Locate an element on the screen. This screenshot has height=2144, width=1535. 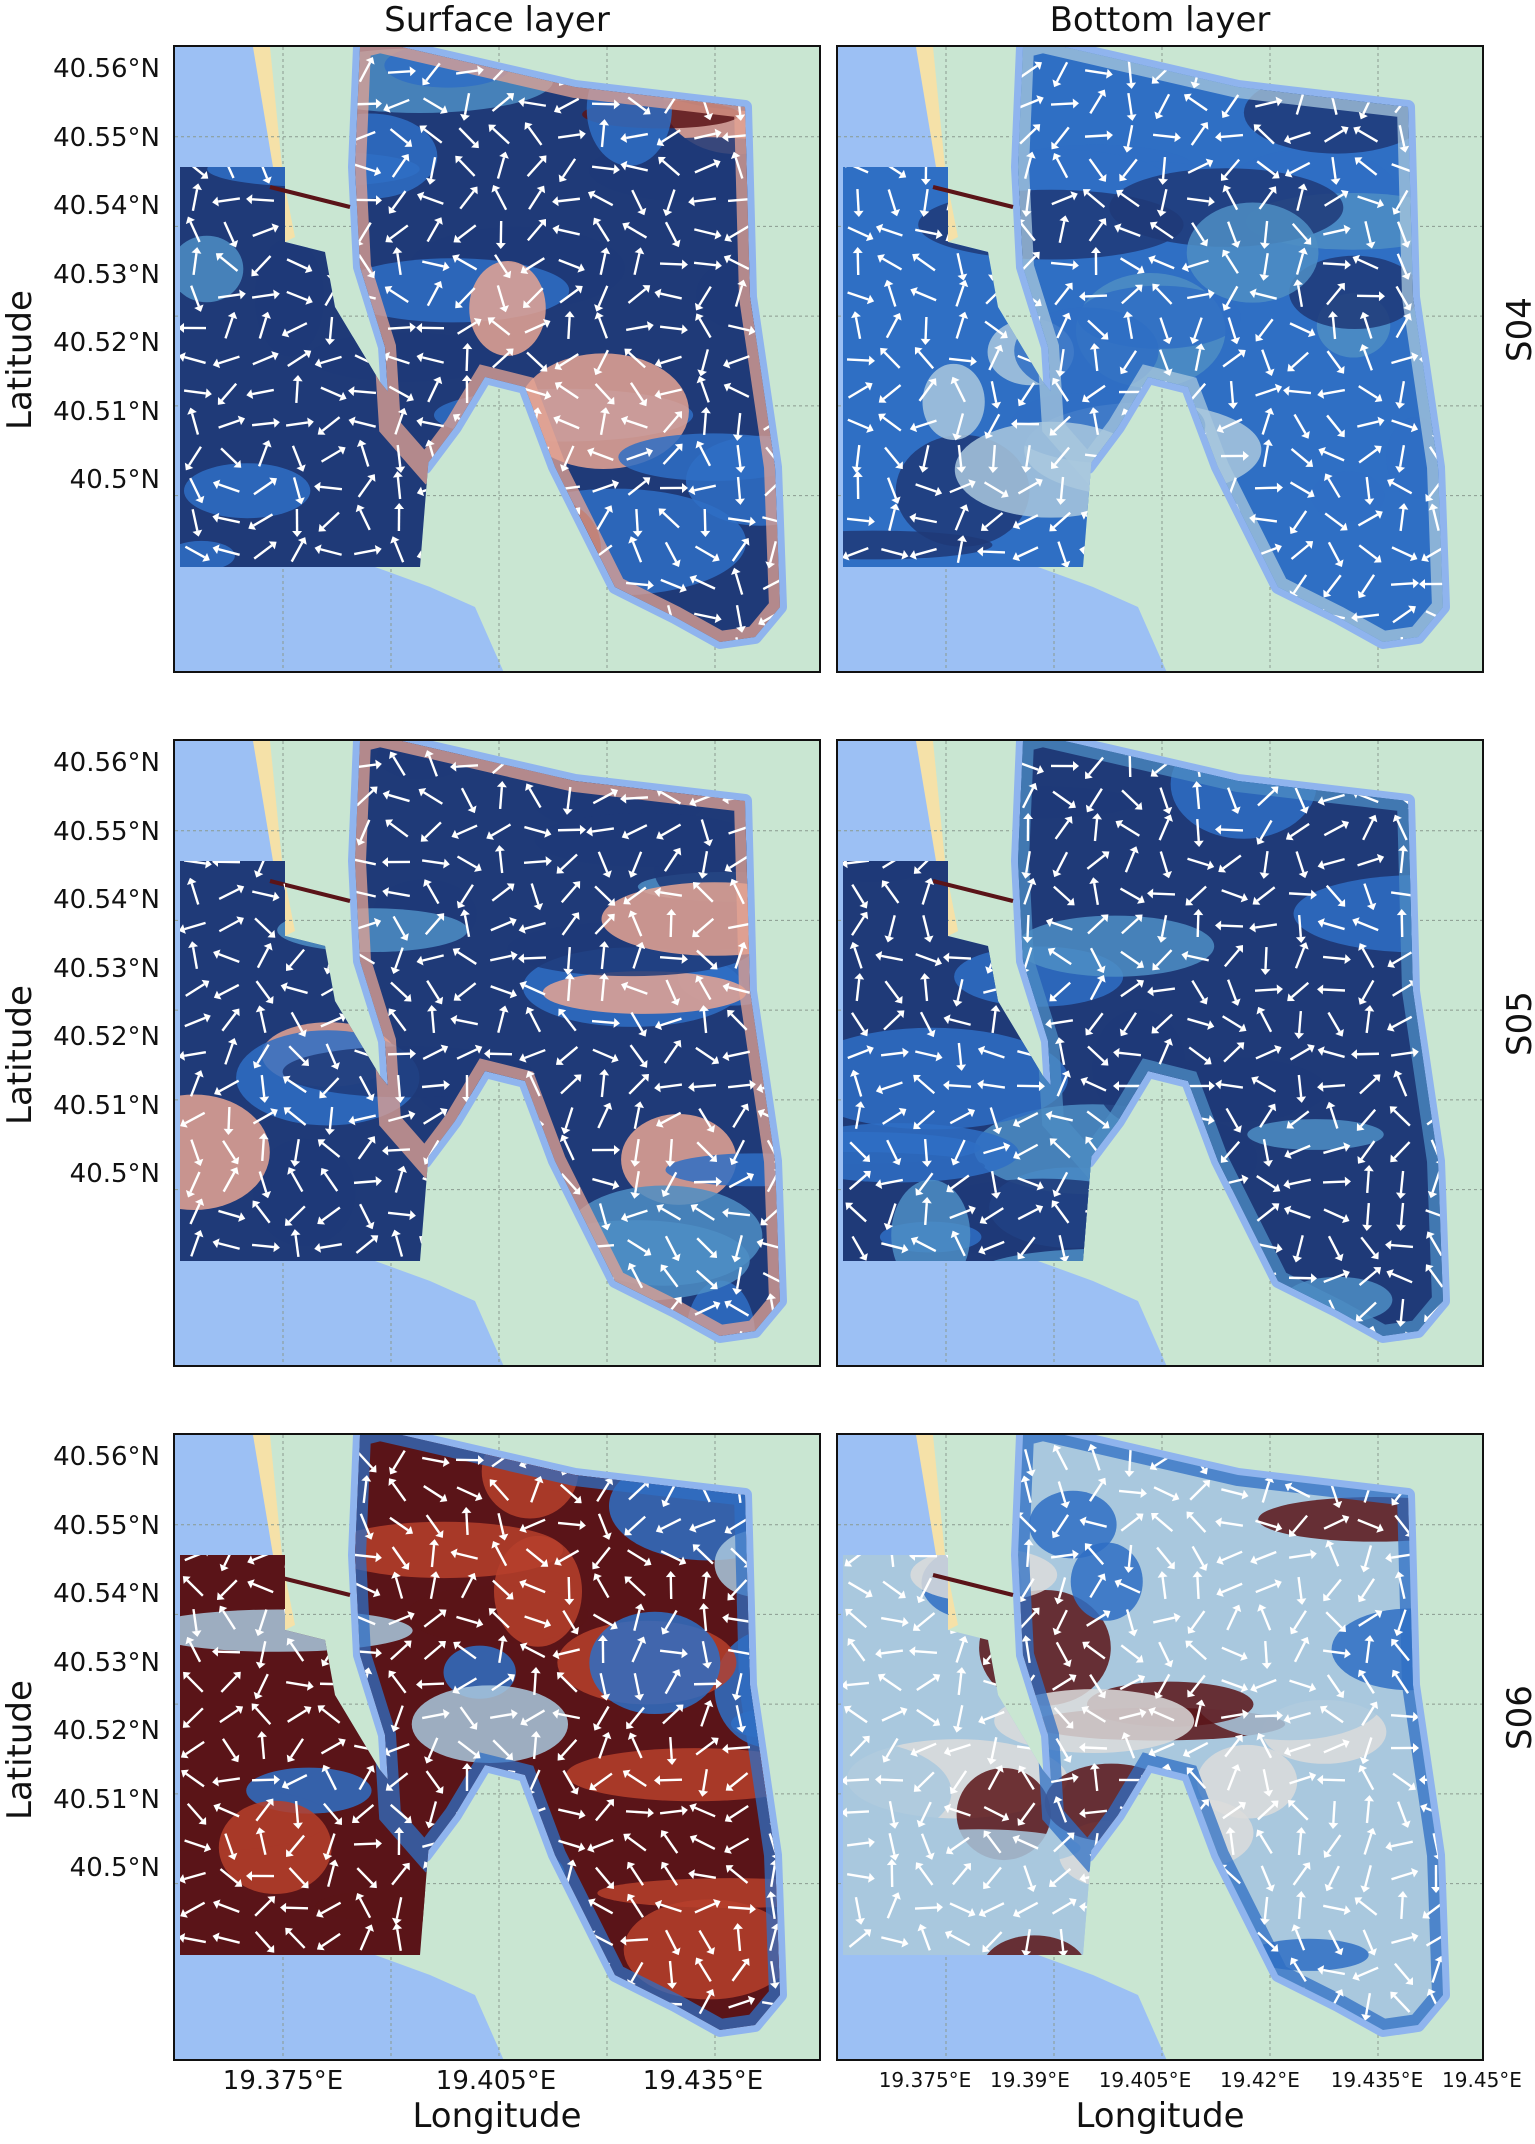
channel-line is located at coordinates (310, 1585).